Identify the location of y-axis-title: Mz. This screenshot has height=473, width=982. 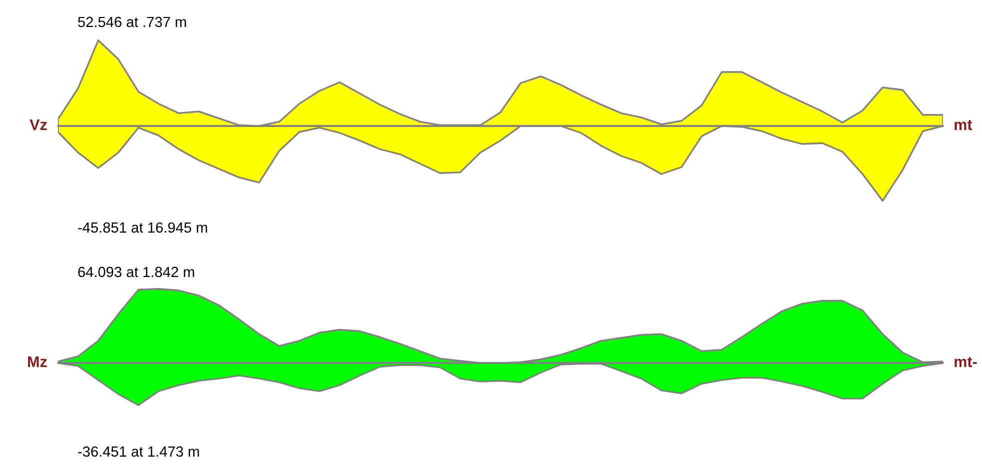
(37, 361).